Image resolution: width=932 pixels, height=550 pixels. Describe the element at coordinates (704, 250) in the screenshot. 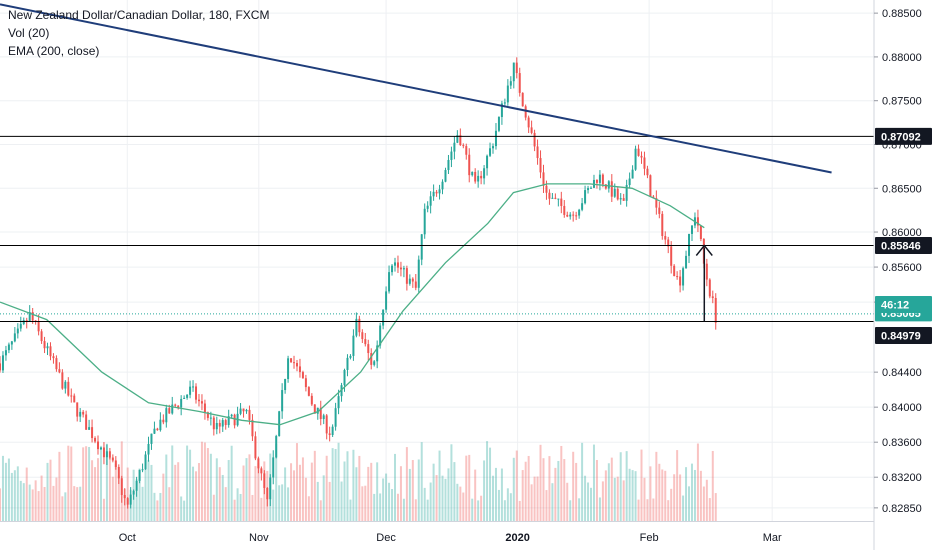

I see `arrow-head` at that location.